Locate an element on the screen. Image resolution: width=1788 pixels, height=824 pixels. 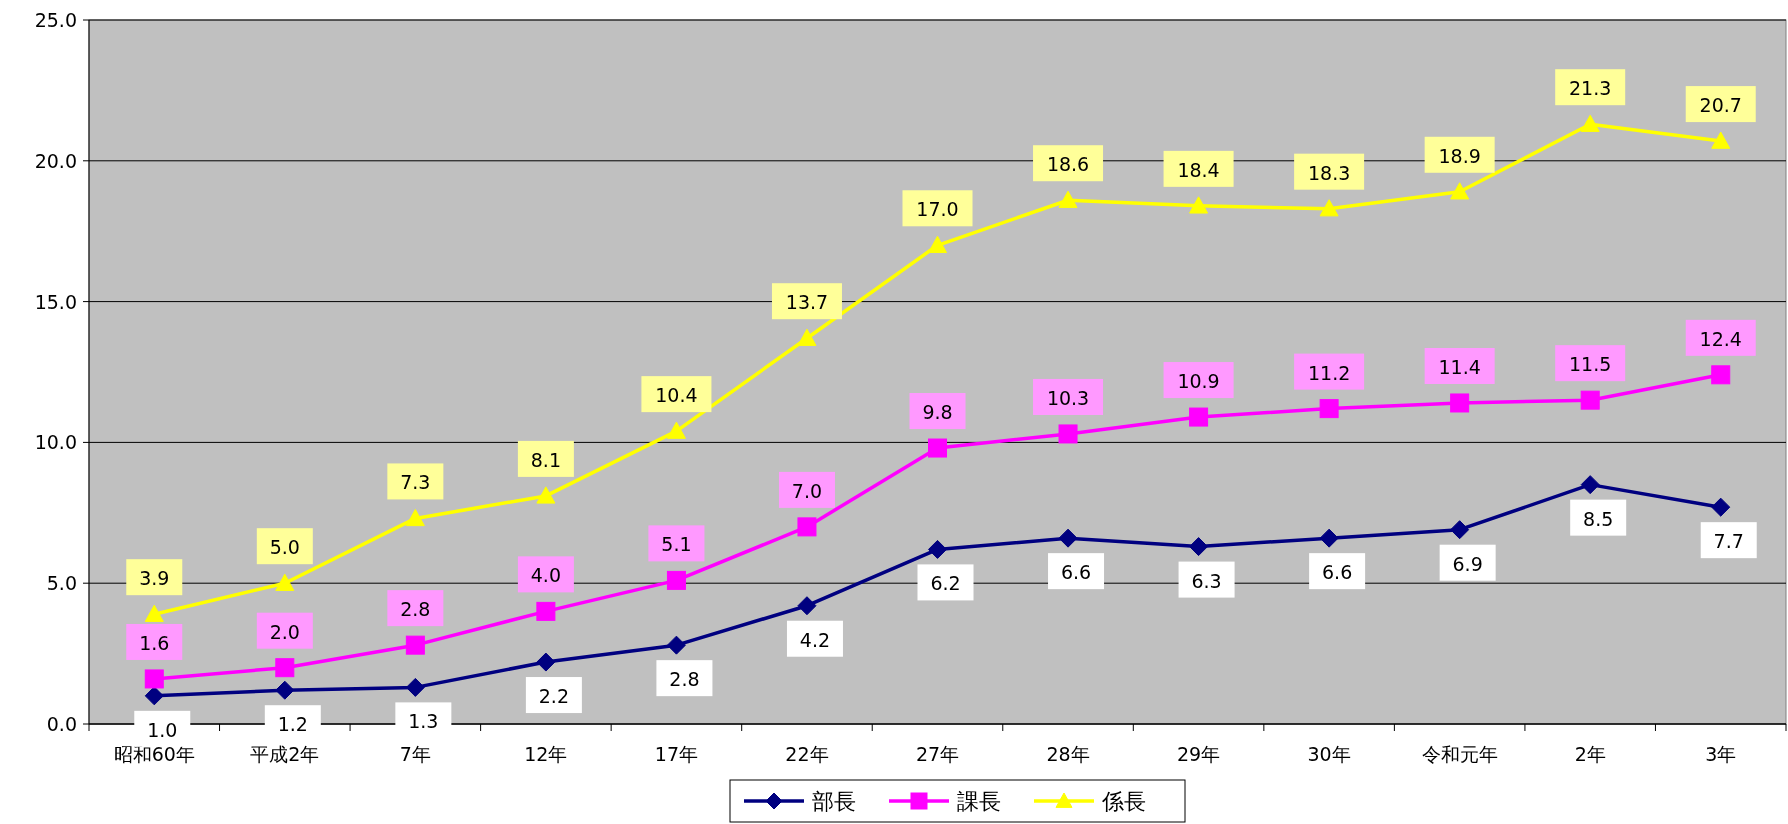
data-label: 2.0 is located at coordinates (284, 631).